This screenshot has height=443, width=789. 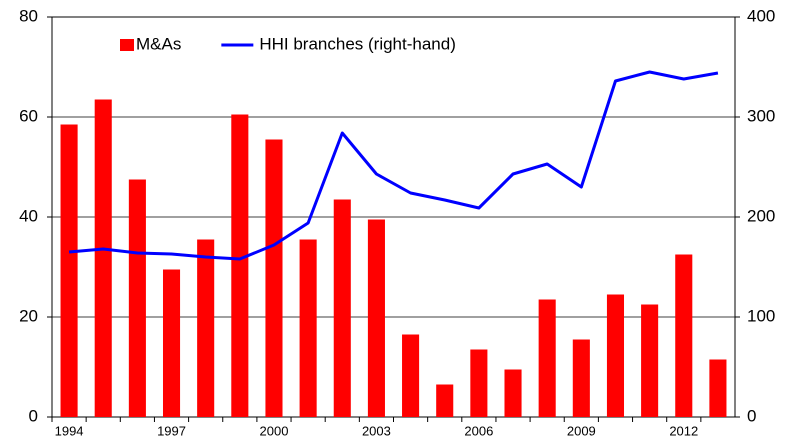 I want to click on y-tick-label: 20, so click(x=28, y=315).